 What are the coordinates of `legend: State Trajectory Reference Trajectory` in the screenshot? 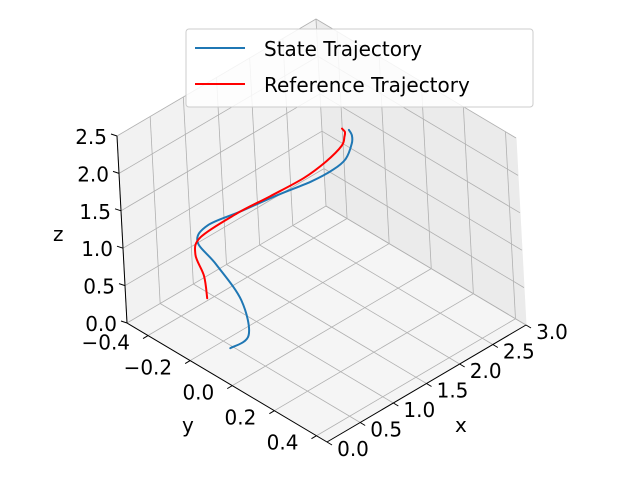 It's located at (359, 68).